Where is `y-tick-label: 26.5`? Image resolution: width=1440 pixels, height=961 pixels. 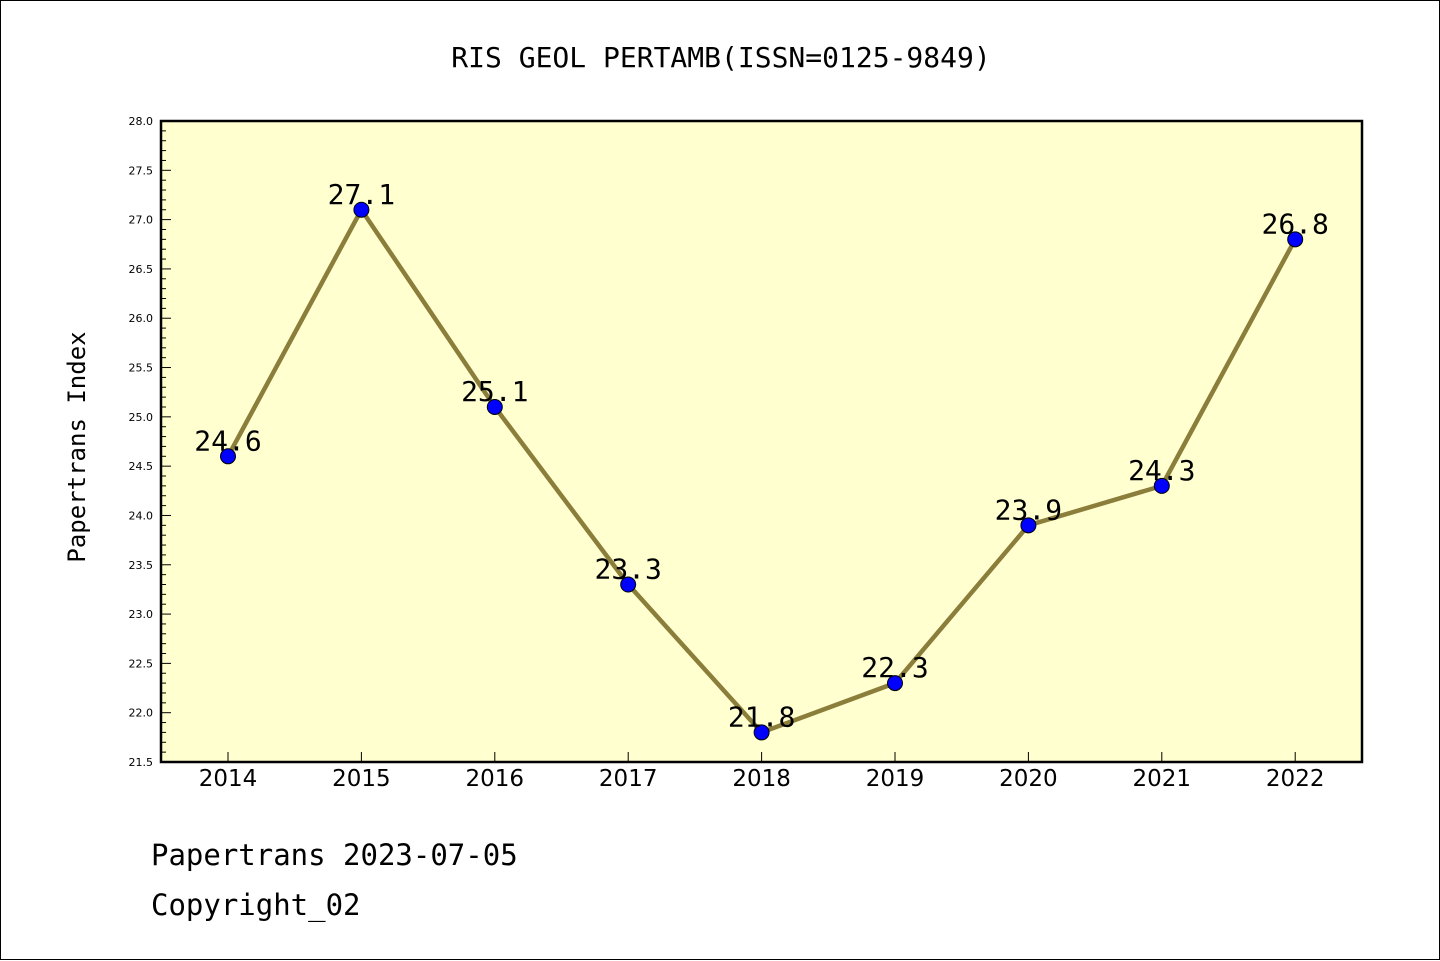
y-tick-label: 26.5 is located at coordinates (141, 269).